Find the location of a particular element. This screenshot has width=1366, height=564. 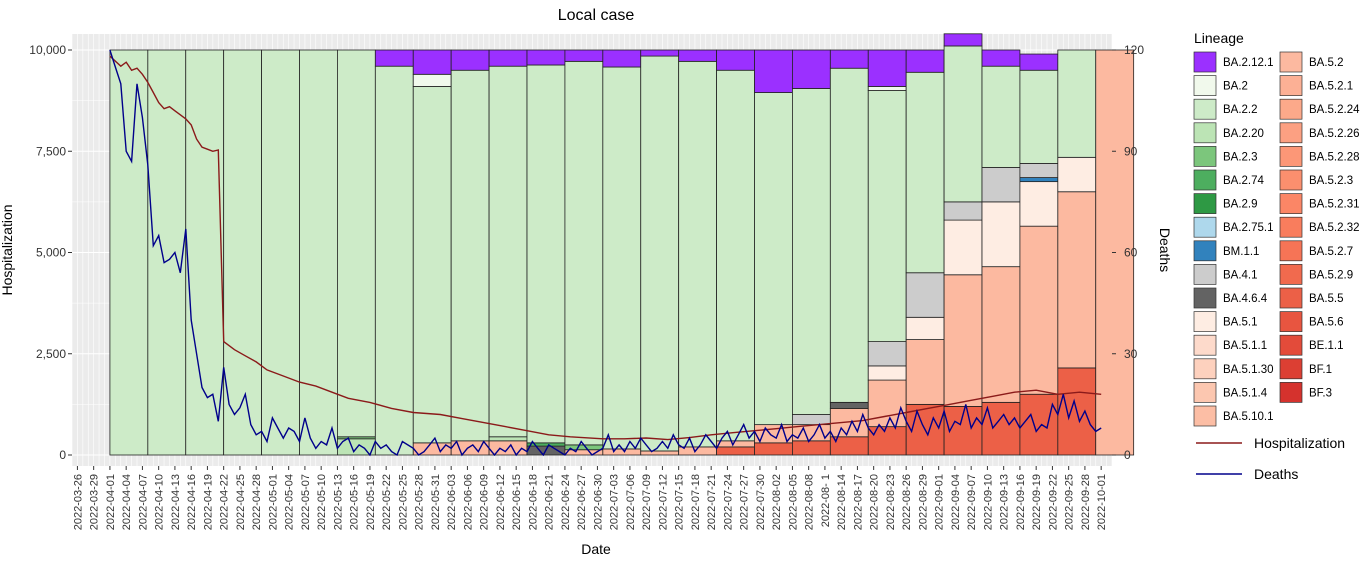

legend-label: BA.5.1.1 is located at coordinates (1245, 346).